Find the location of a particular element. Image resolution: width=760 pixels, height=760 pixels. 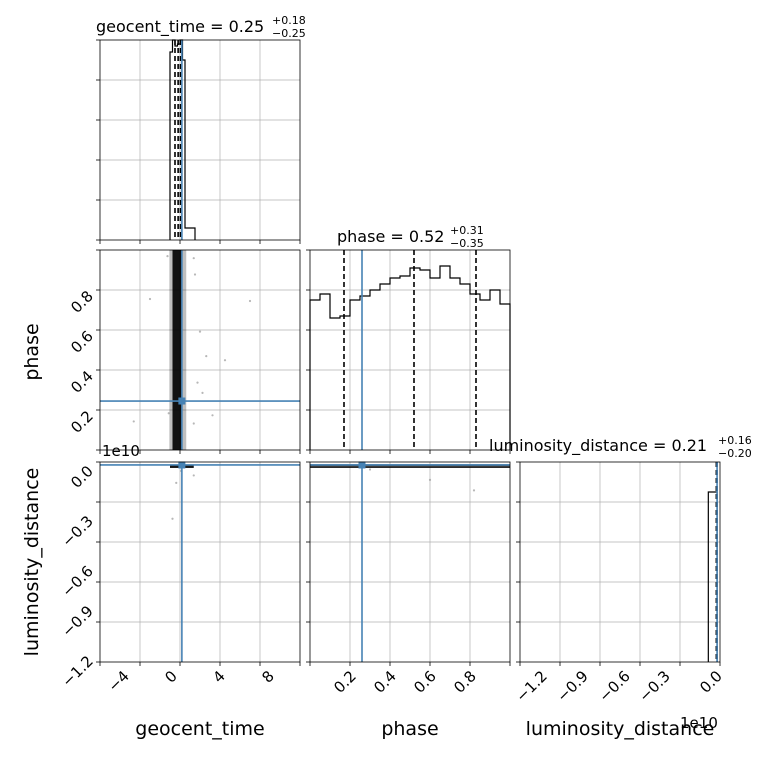

tick-x-phase-02: 0.2 is located at coordinates (345, 682).